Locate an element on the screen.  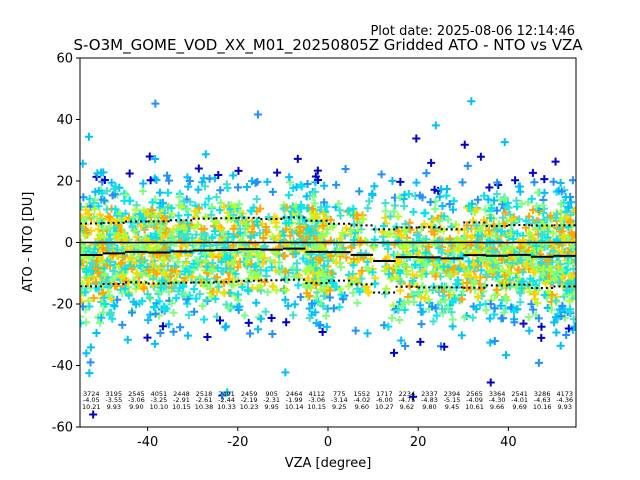
bin-std-label: 9.60 is located at coordinates (362, 407).